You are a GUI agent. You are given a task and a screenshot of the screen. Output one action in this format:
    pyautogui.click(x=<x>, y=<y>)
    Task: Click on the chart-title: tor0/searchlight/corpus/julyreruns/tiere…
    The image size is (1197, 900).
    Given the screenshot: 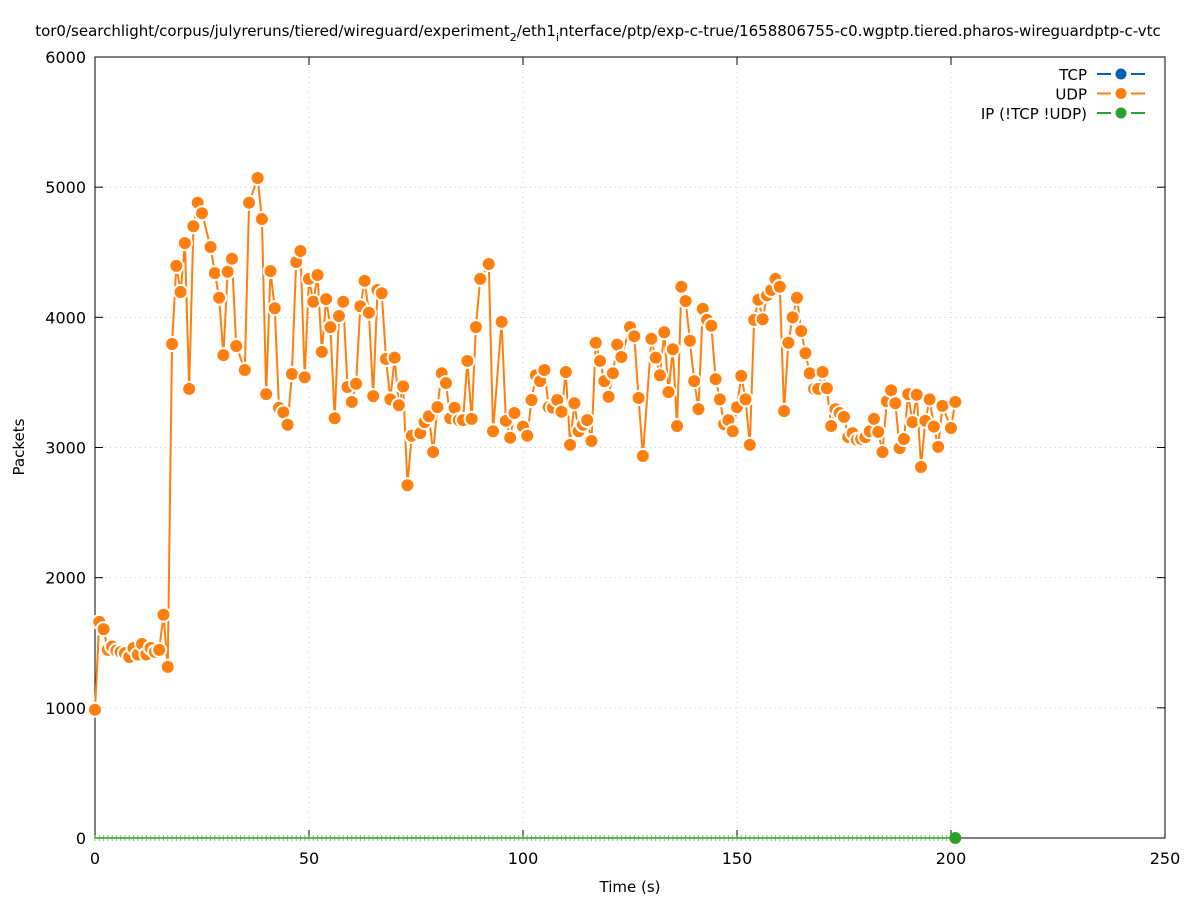 What is the action you would take?
    pyautogui.click(x=598, y=33)
    